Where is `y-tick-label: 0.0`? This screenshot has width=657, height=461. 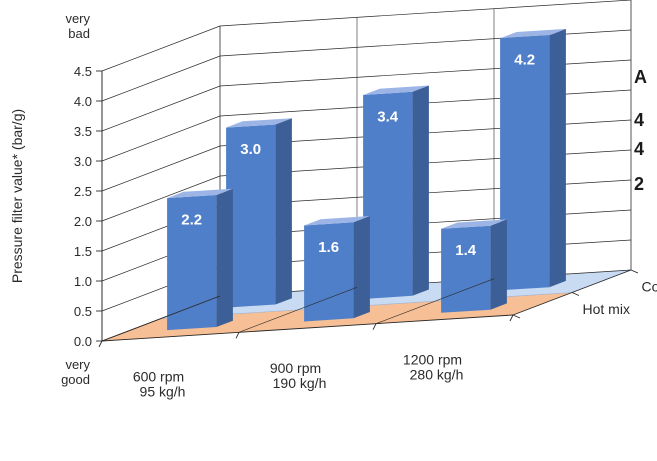
y-tick-label: 0.0 is located at coordinates (83, 341).